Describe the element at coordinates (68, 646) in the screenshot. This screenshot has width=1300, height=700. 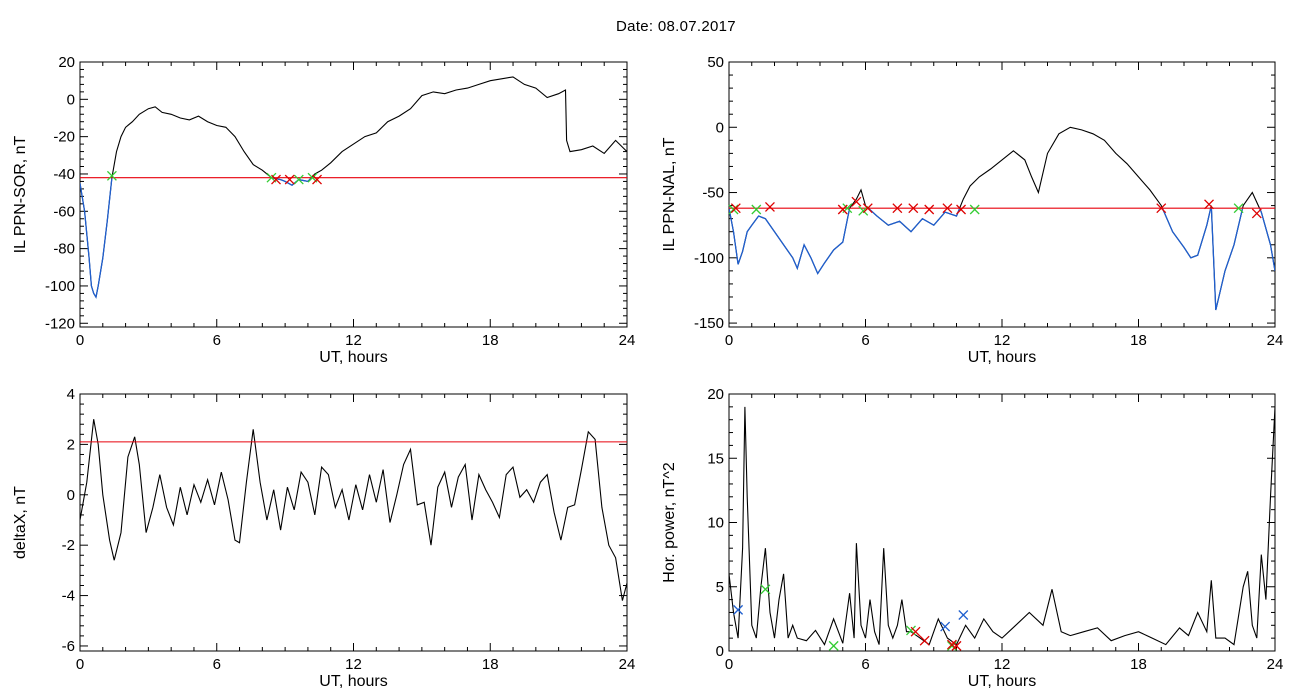
I see `y-tick-label: -6` at that location.